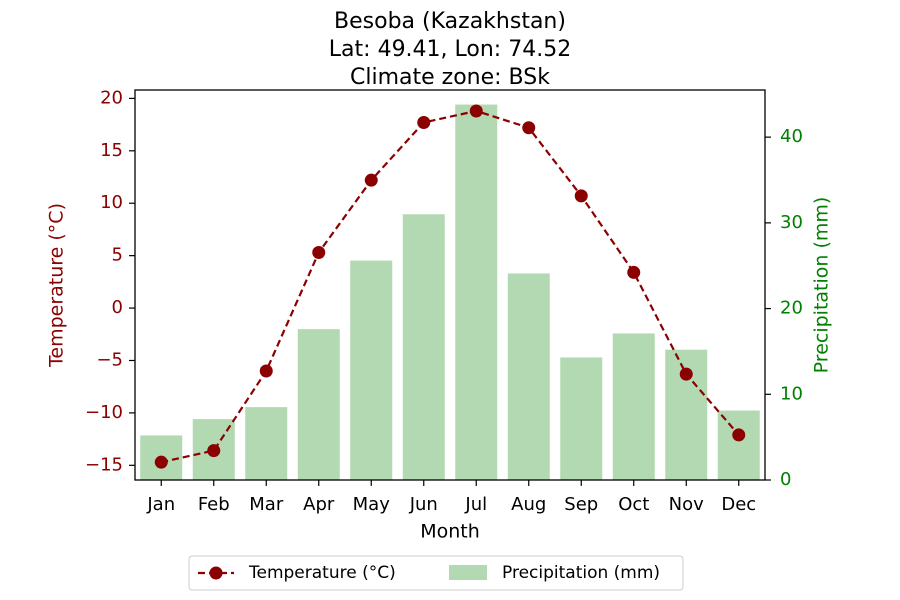 The height and width of the screenshot is (600, 900). Describe the element at coordinates (372, 504) in the screenshot. I see `x-tick-label-may: May` at that location.